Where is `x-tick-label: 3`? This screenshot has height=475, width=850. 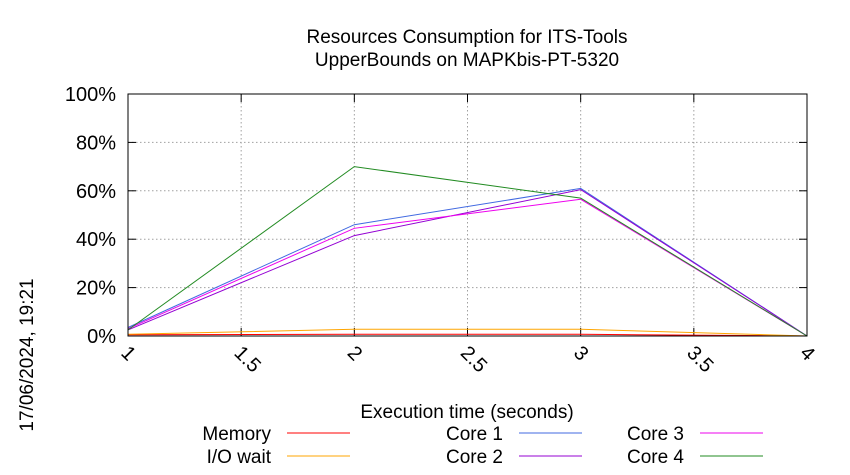
x-tick-label: 3 is located at coordinates (580, 353).